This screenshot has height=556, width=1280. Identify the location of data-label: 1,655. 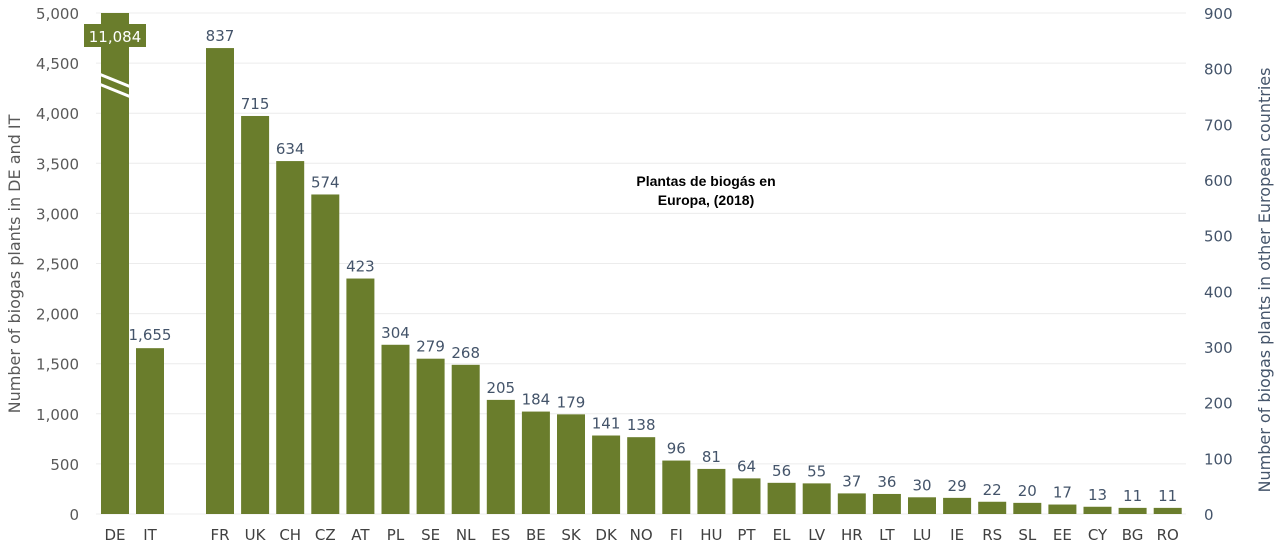
(150, 335).